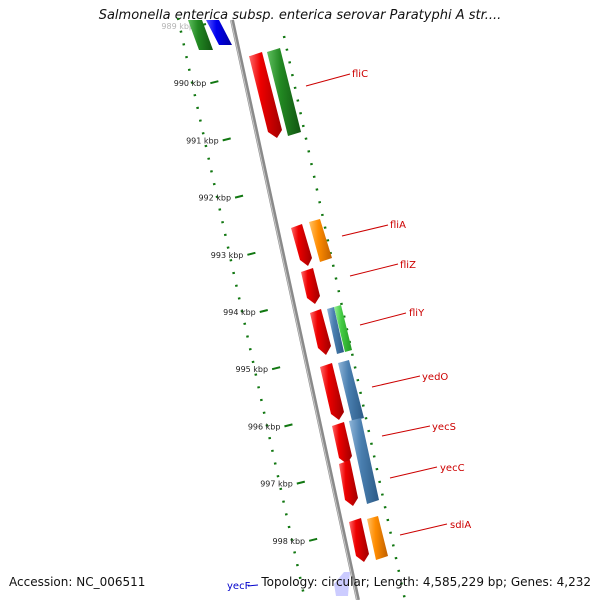  Describe the element at coordinates (364, 461) in the screenshot. I see `gene-yecS-cds` at that location.